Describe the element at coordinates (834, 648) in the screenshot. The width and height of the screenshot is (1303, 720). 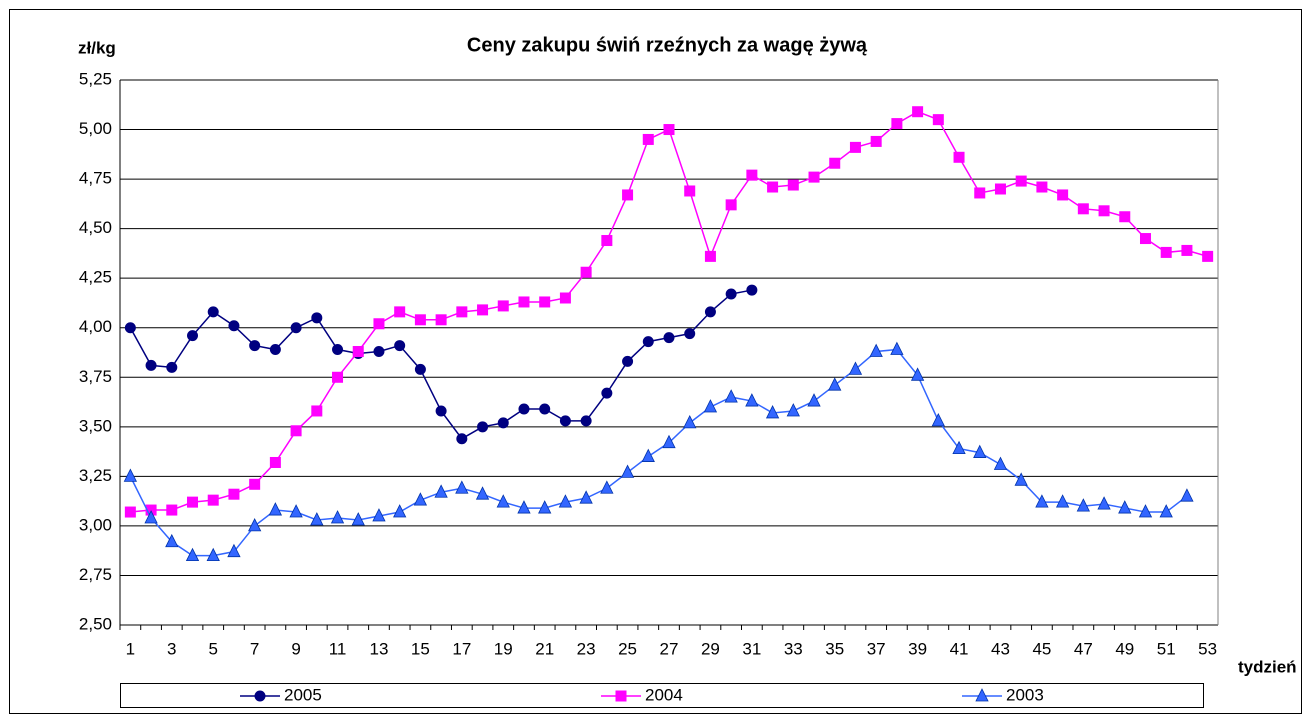
I see `x-tick-label: 35` at that location.